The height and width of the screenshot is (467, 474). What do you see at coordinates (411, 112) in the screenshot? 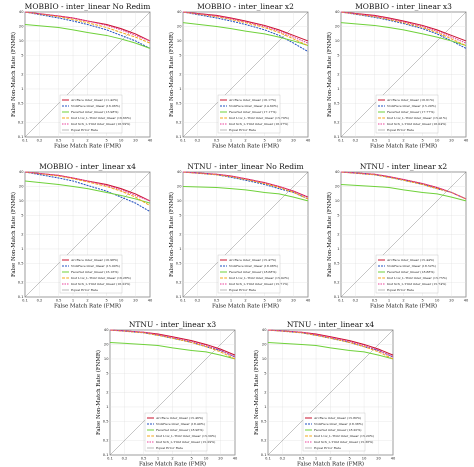
I see `legend-entry: FaceNet inter_linear (17.77%)` at bounding box center [411, 112].